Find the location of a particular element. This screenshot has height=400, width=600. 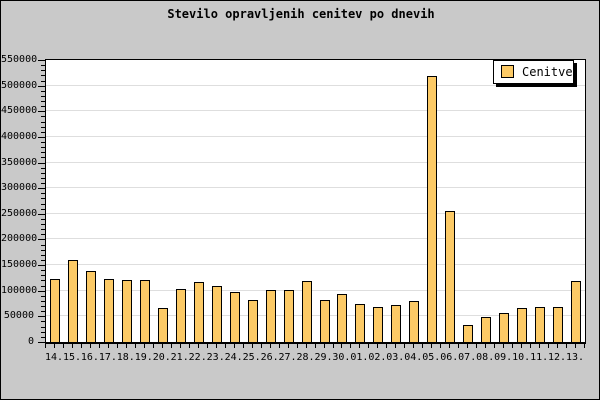

x-axis-label: 08. is located at coordinates (485, 357).